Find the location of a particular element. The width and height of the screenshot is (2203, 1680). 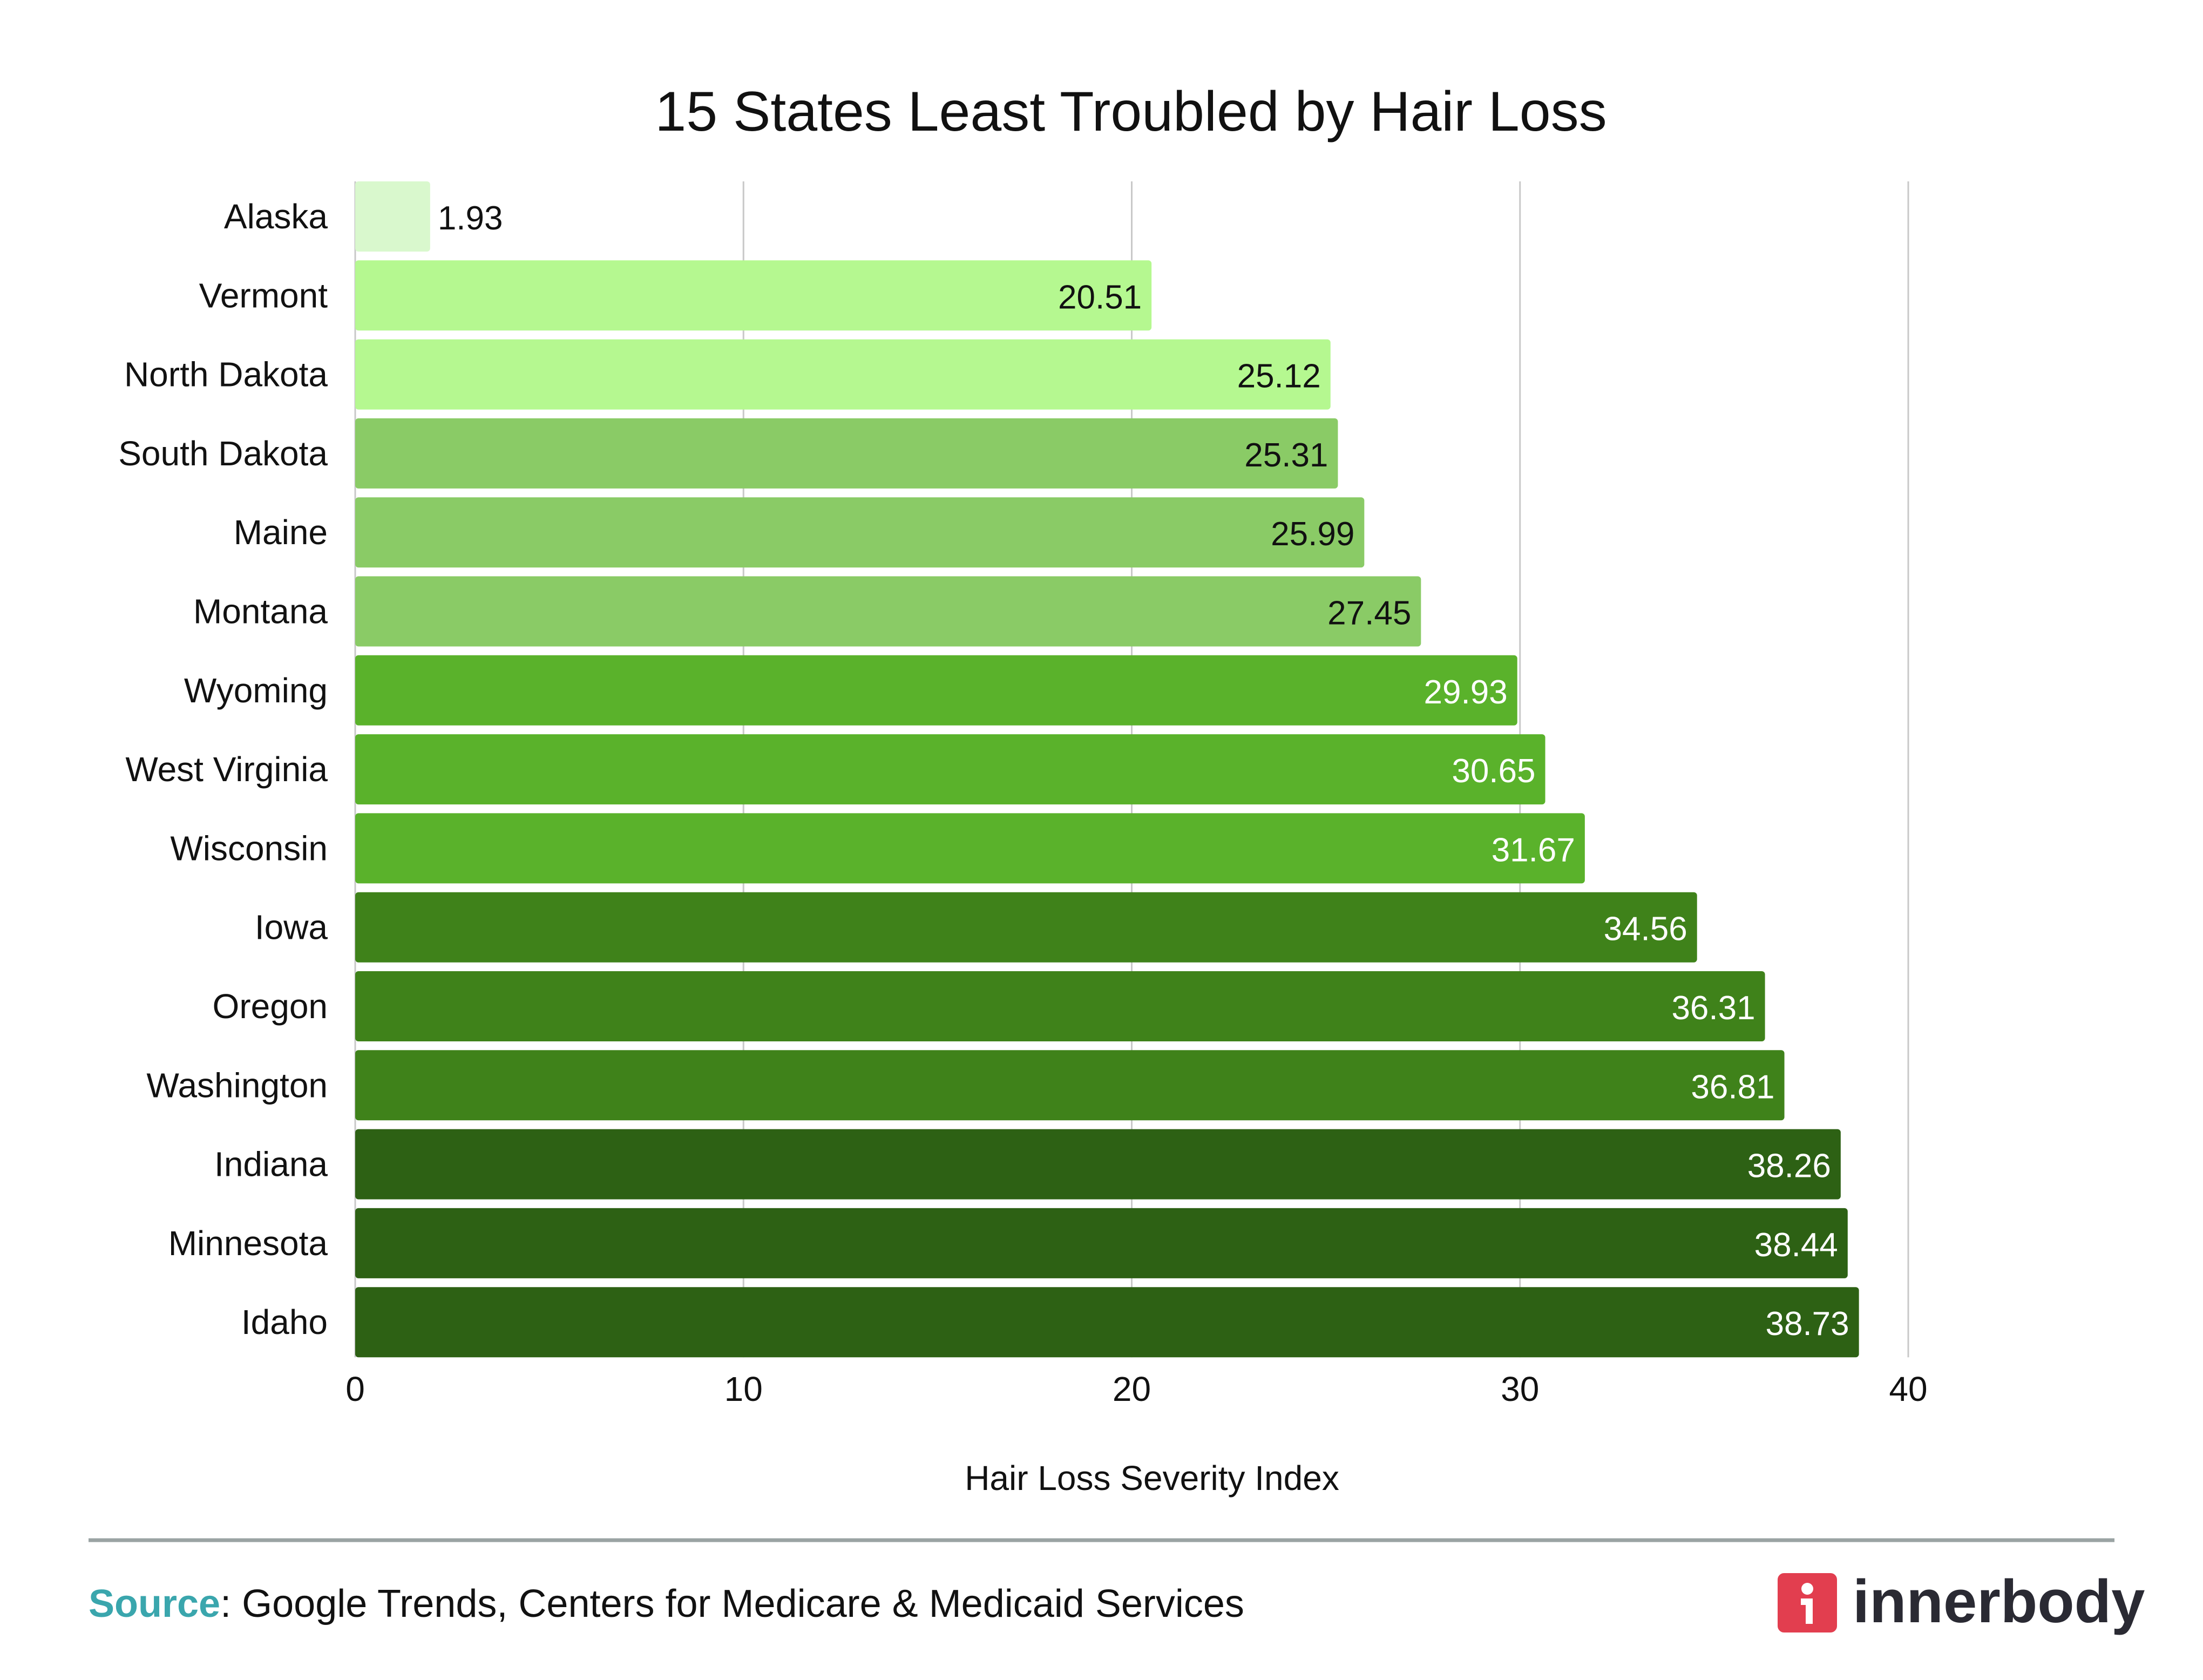

x-tick-label: 20 is located at coordinates (1132, 1389).